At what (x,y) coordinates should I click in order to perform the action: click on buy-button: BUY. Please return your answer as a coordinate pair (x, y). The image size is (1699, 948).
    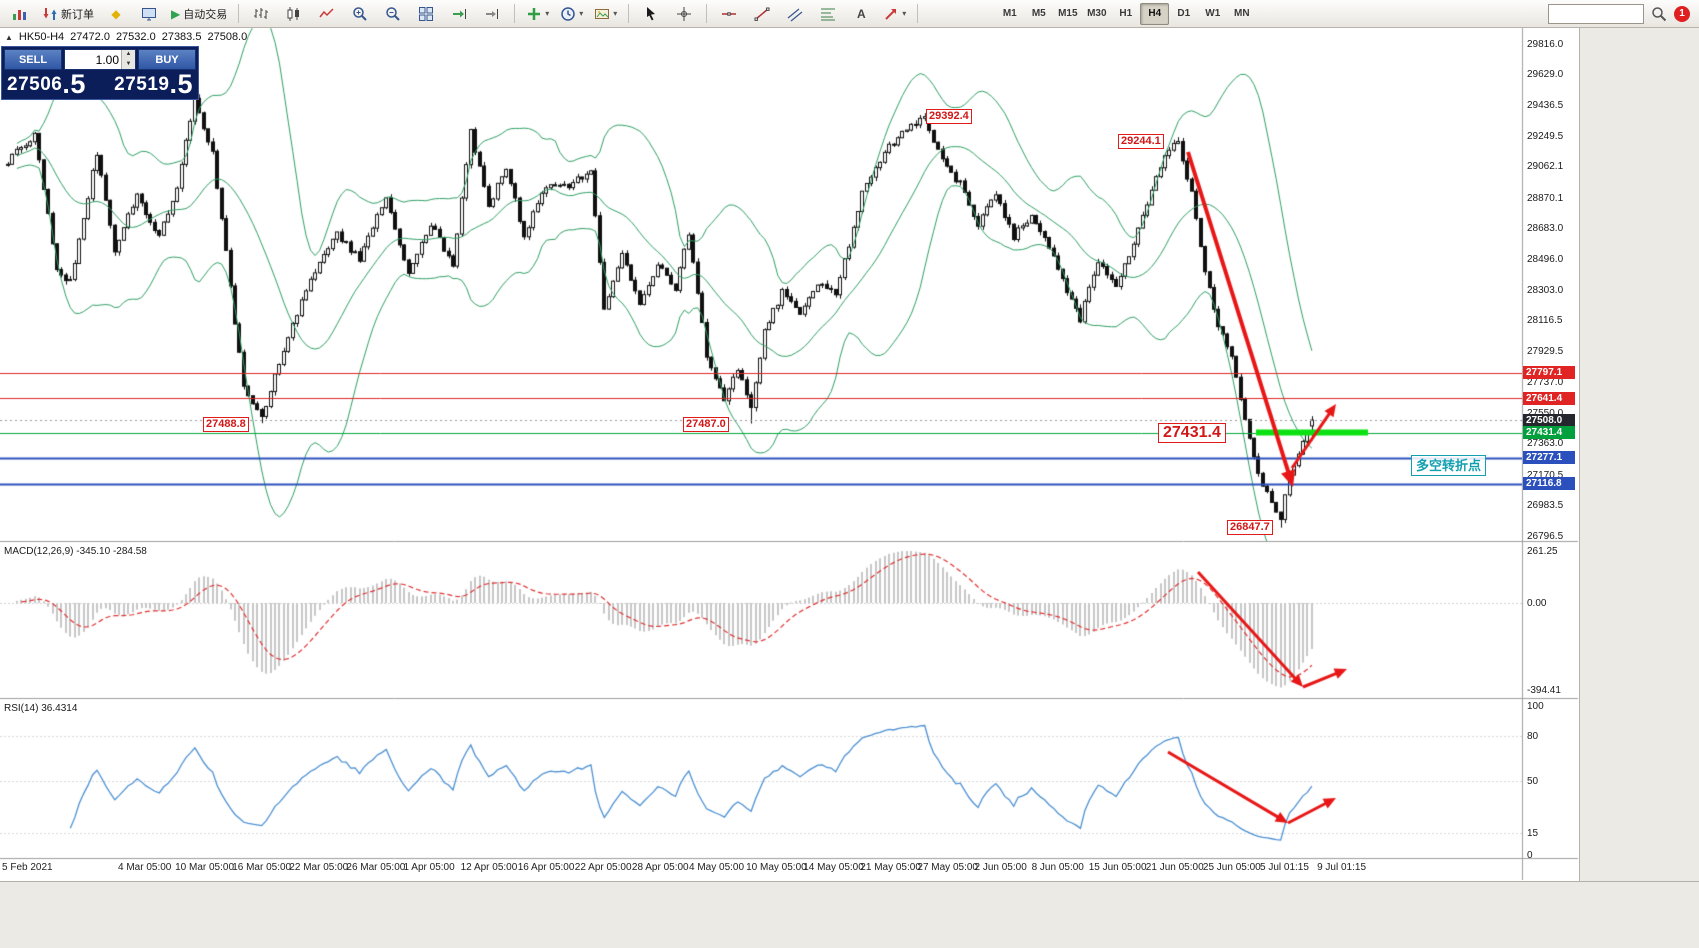
    Looking at the image, I should click on (167, 59).